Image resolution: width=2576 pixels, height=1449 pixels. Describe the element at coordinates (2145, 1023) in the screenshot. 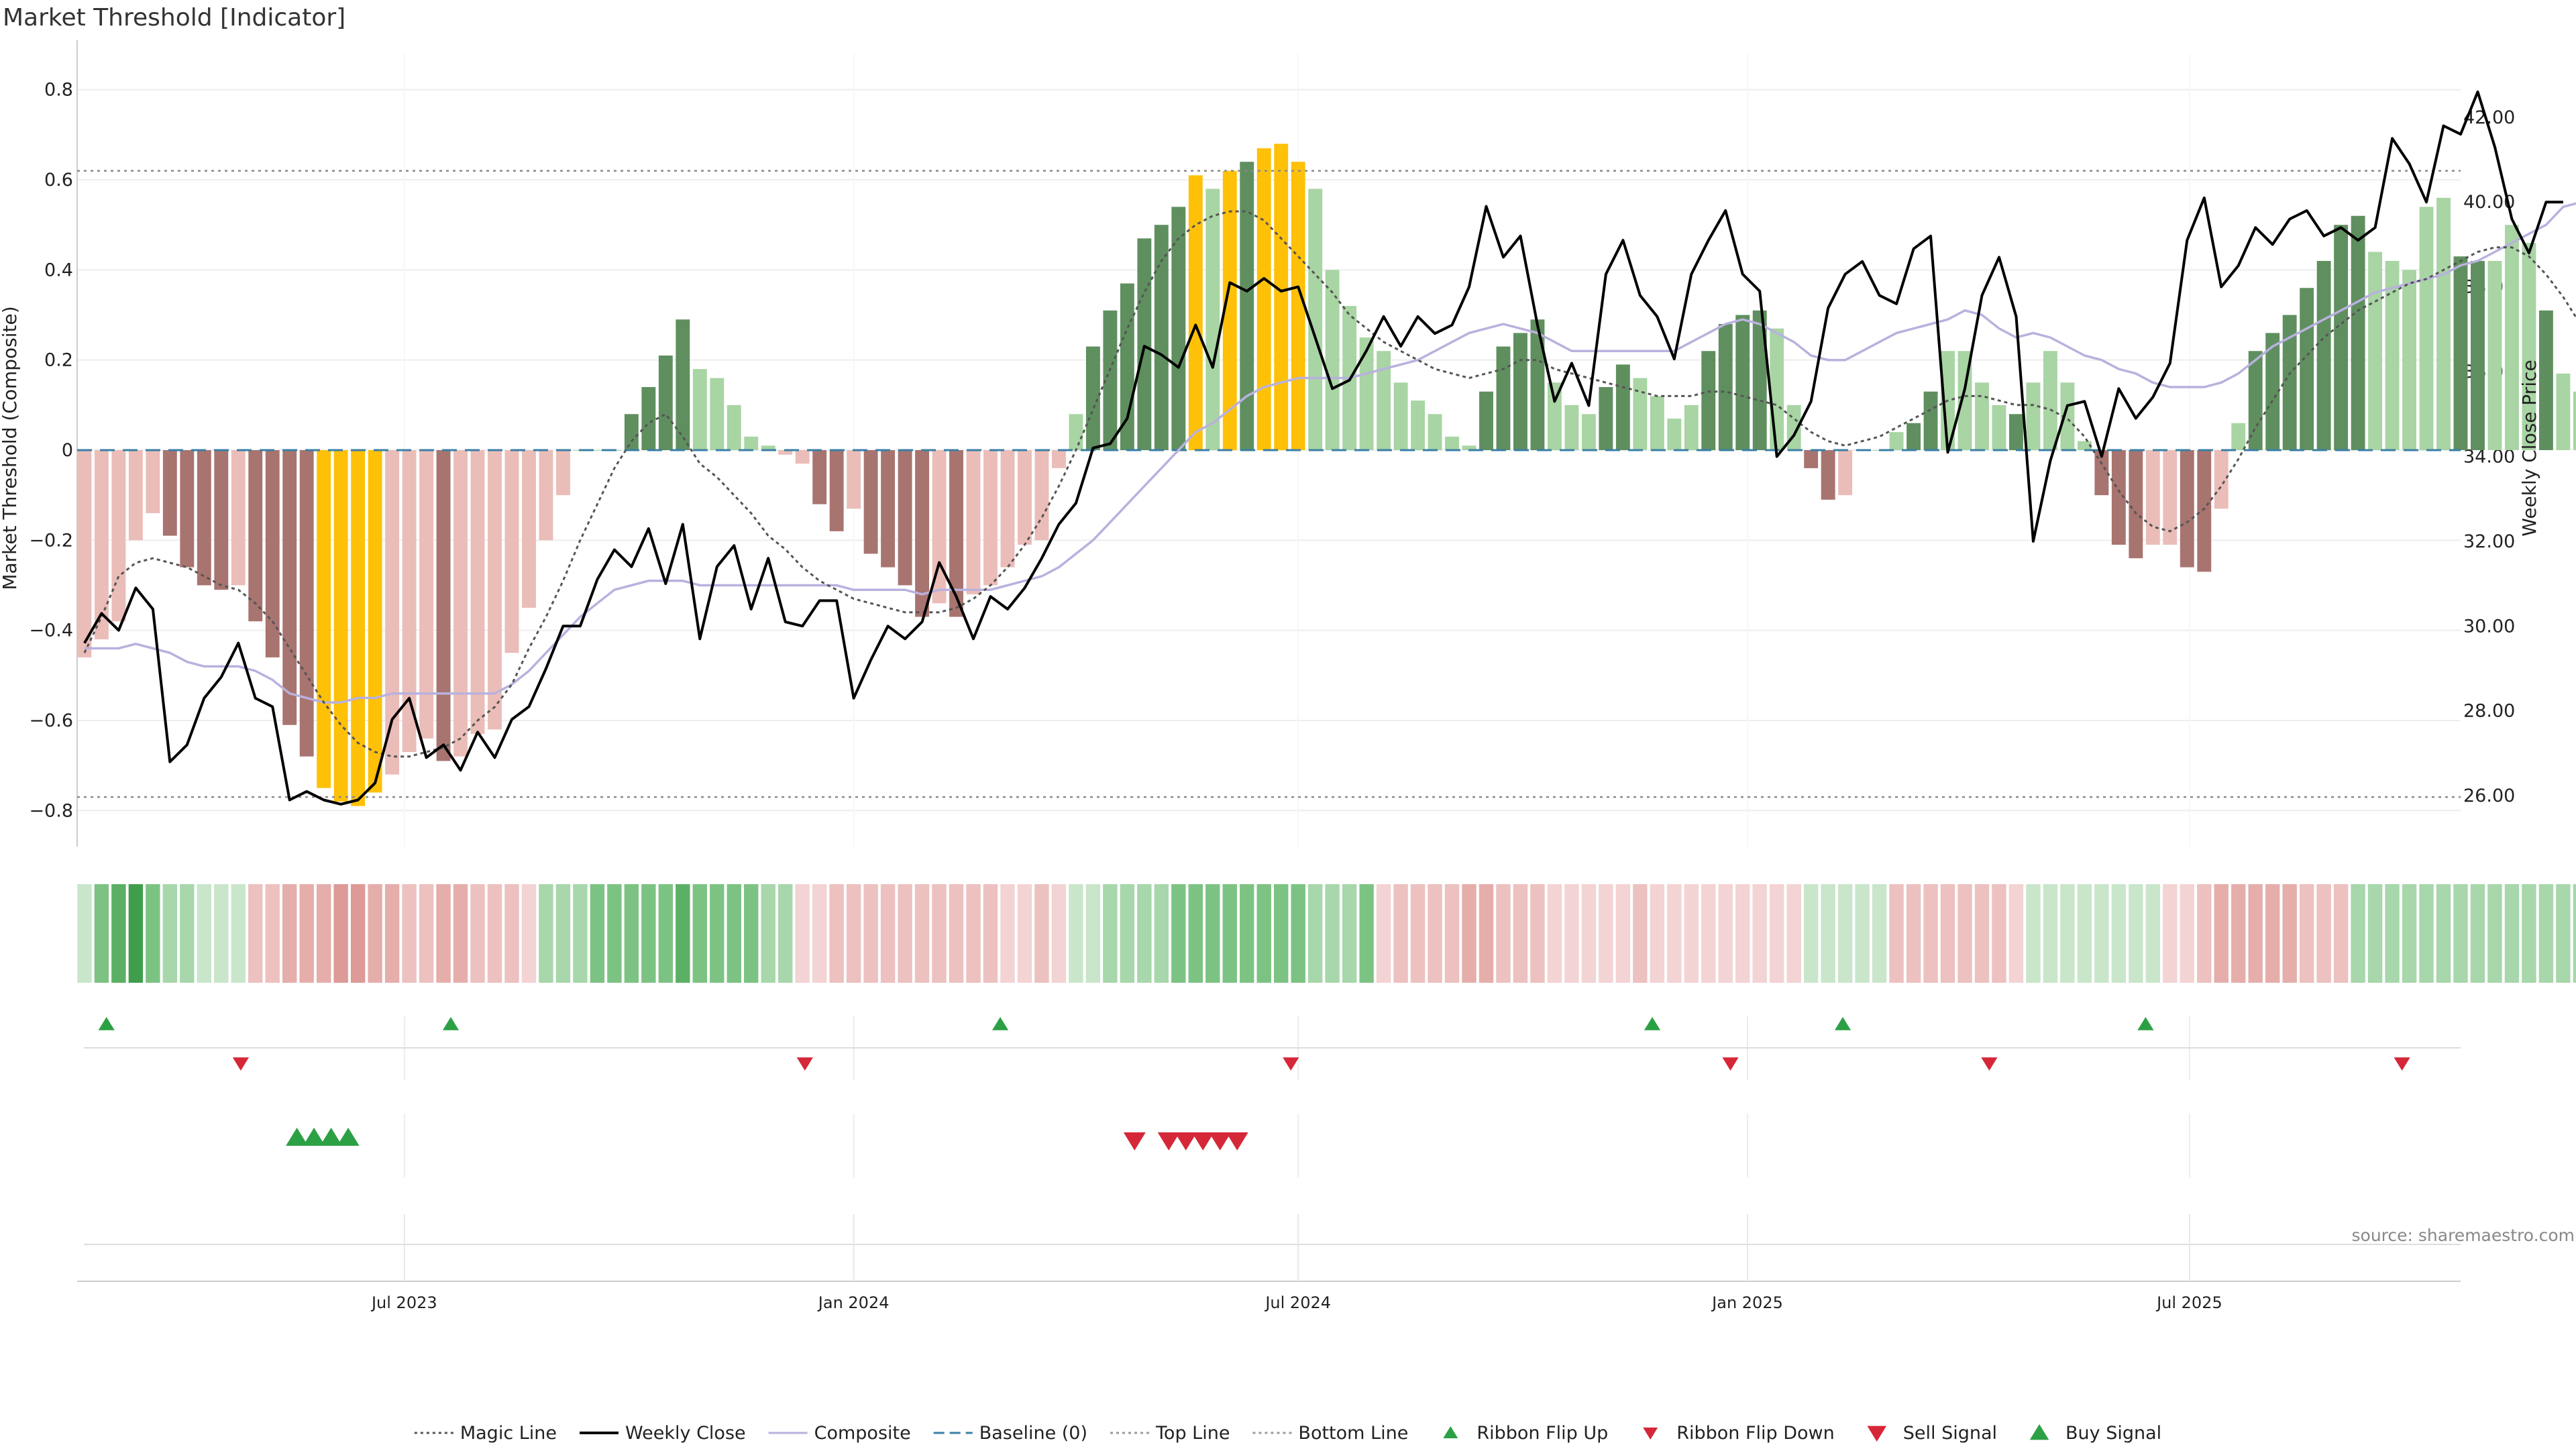

I see `ribbon-flip-up-marker` at that location.